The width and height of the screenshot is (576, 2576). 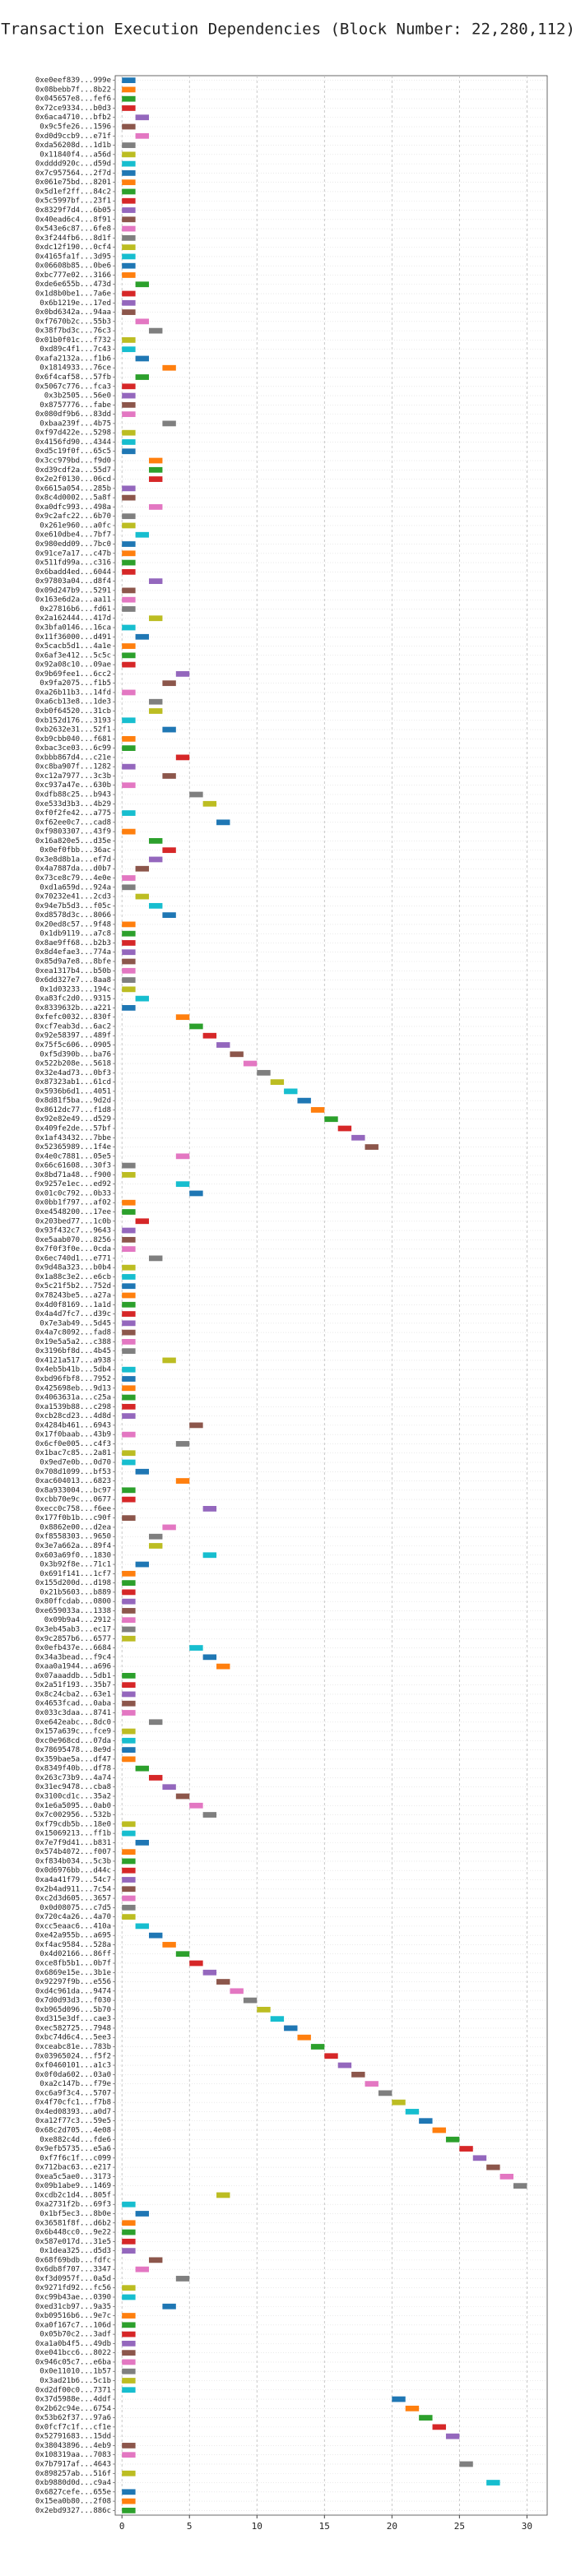 I want to click on y-tick-label: 0x177f0b1b...c90f, so click(x=73, y=1518).